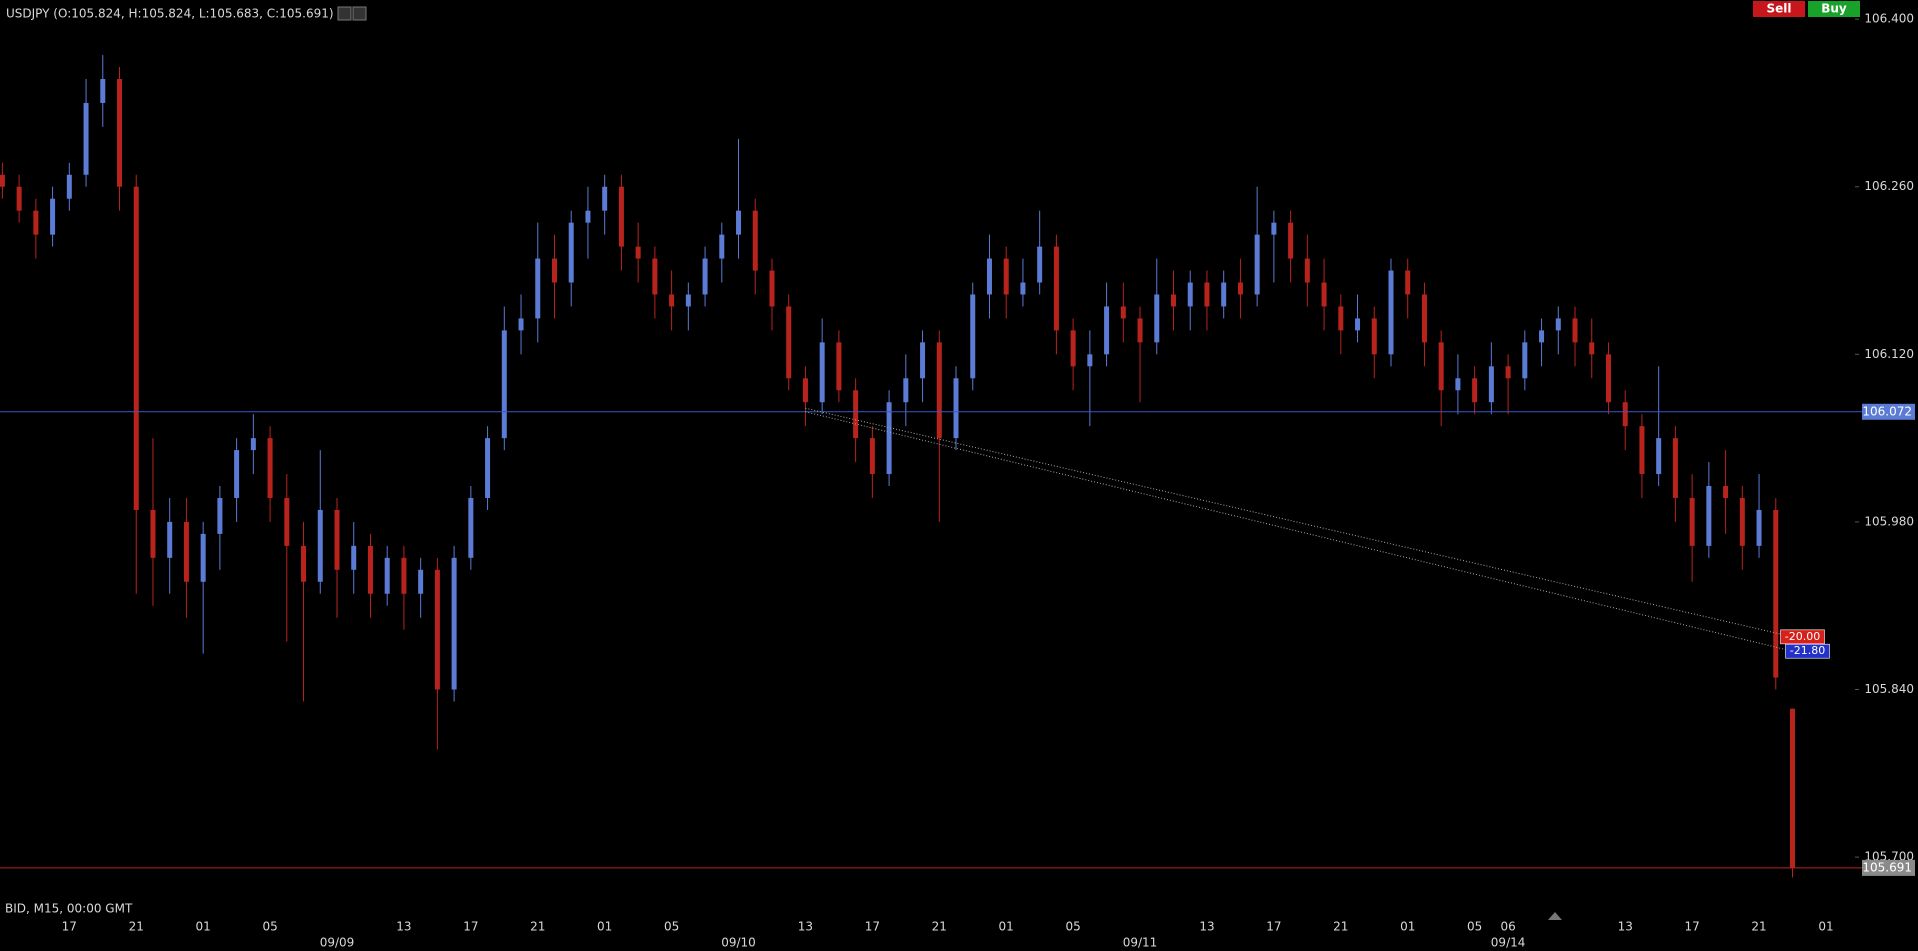 The image size is (1918, 951). I want to click on price-label: 105.691, so click(1887, 867).